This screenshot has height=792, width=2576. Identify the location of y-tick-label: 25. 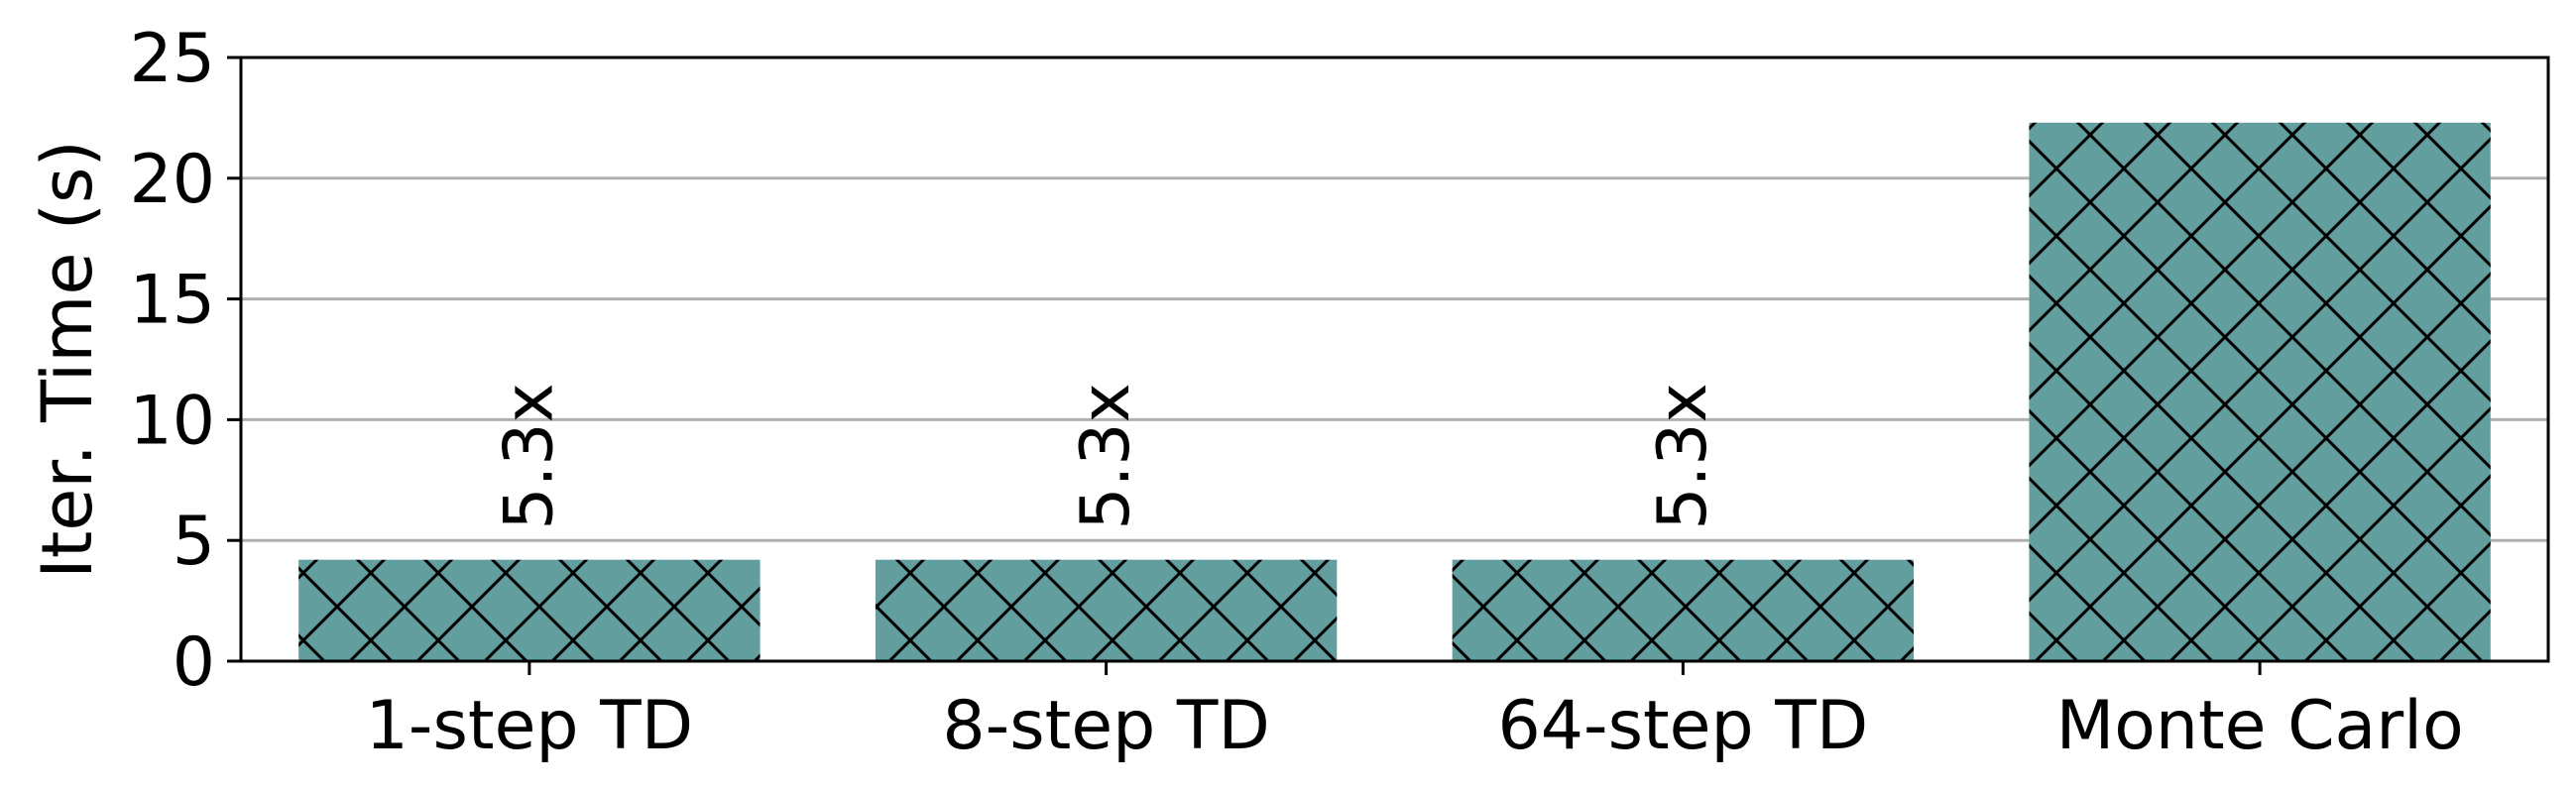
(172, 59).